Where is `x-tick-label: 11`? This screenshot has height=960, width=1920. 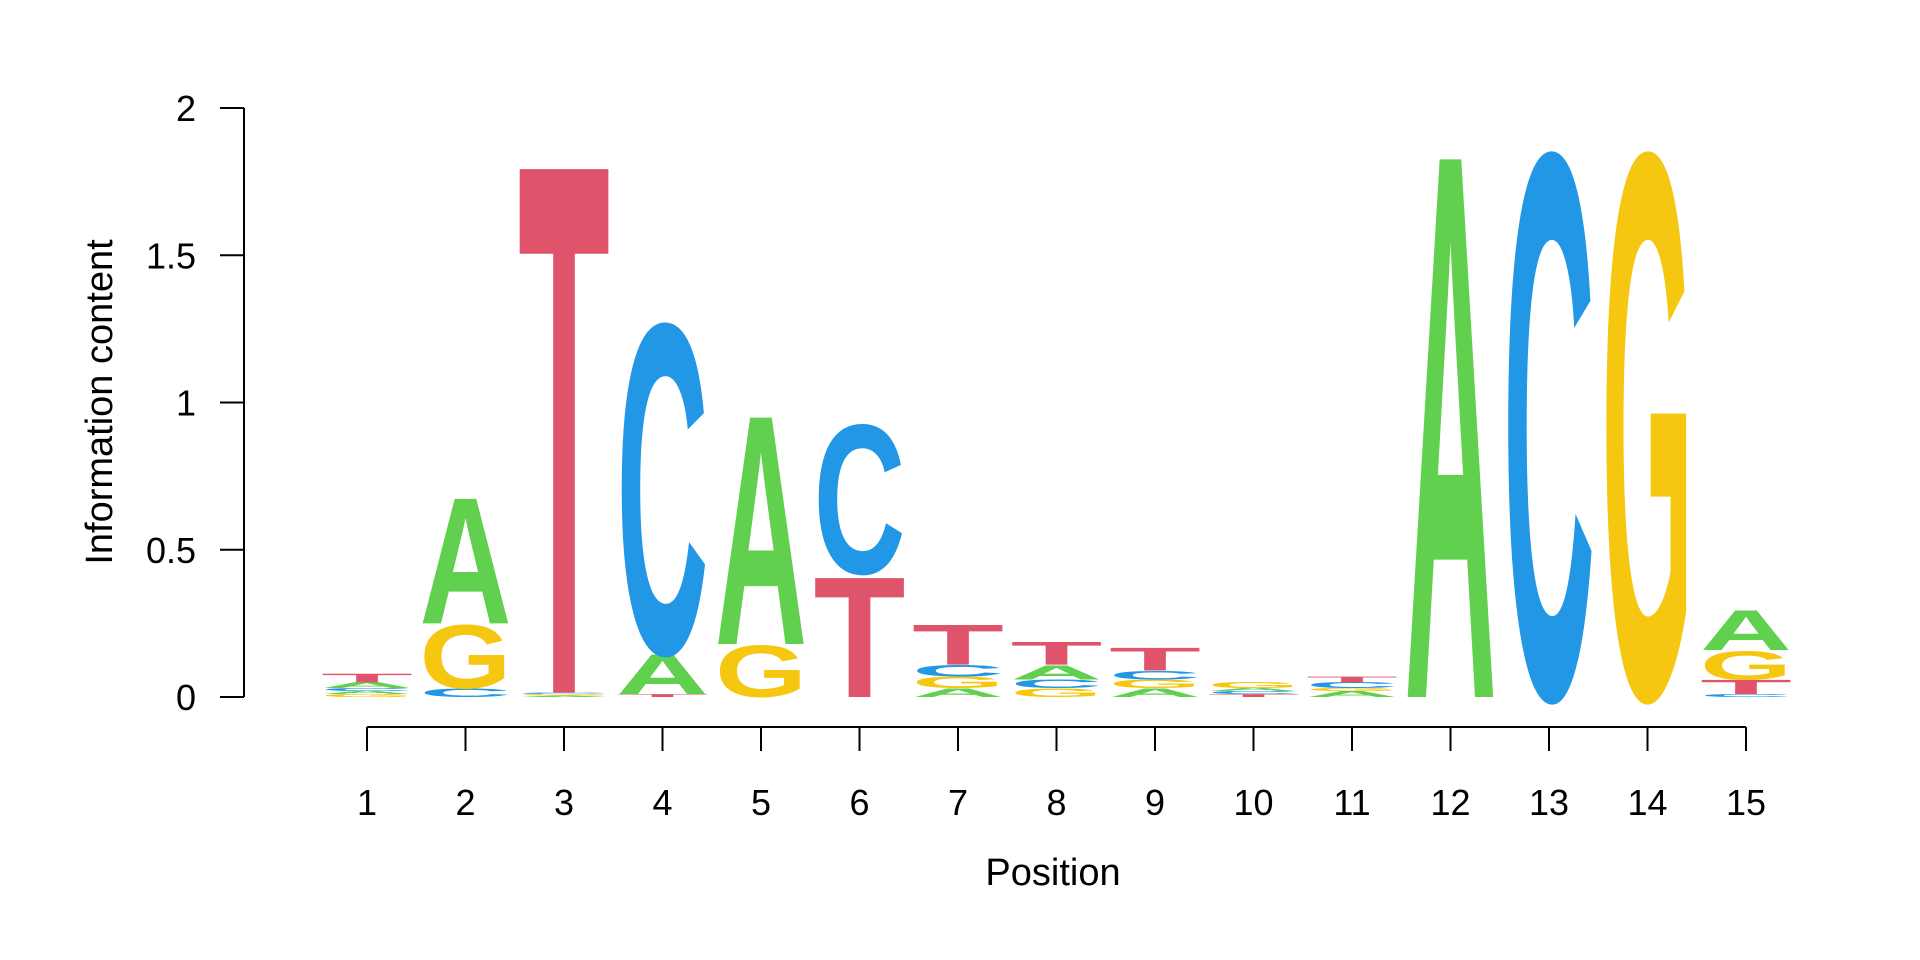 x-tick-label: 11 is located at coordinates (1351, 802).